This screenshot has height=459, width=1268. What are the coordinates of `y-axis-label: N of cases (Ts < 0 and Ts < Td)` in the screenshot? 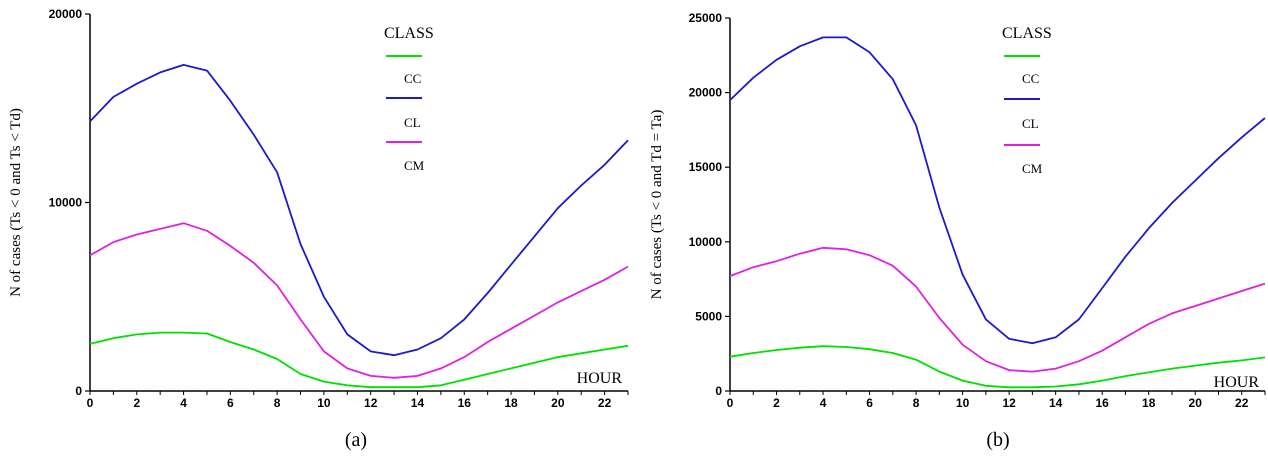 It's located at (16, 202).